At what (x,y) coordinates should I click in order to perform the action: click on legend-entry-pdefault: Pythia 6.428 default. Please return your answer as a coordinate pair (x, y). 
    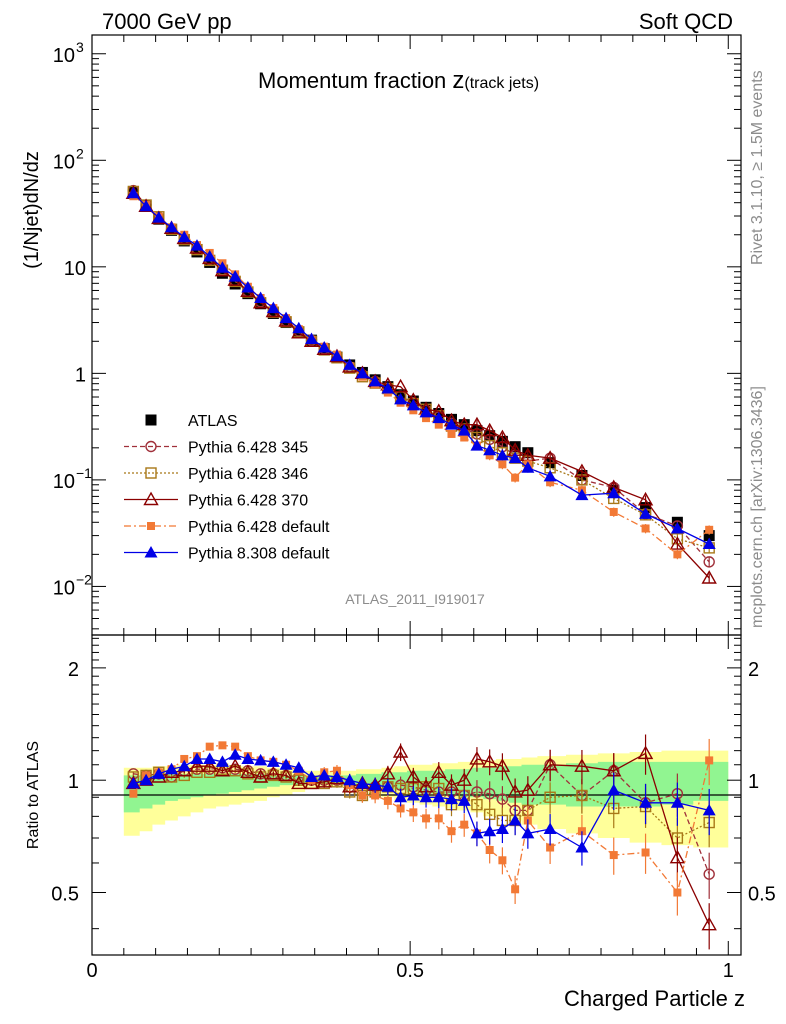
    Looking at the image, I should click on (227, 527).